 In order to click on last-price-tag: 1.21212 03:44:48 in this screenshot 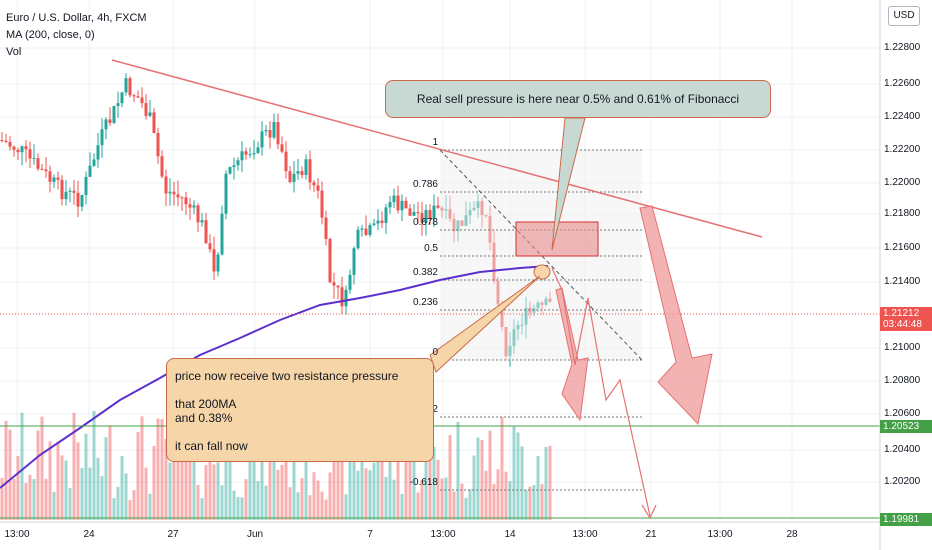, I will do `click(906, 319)`.